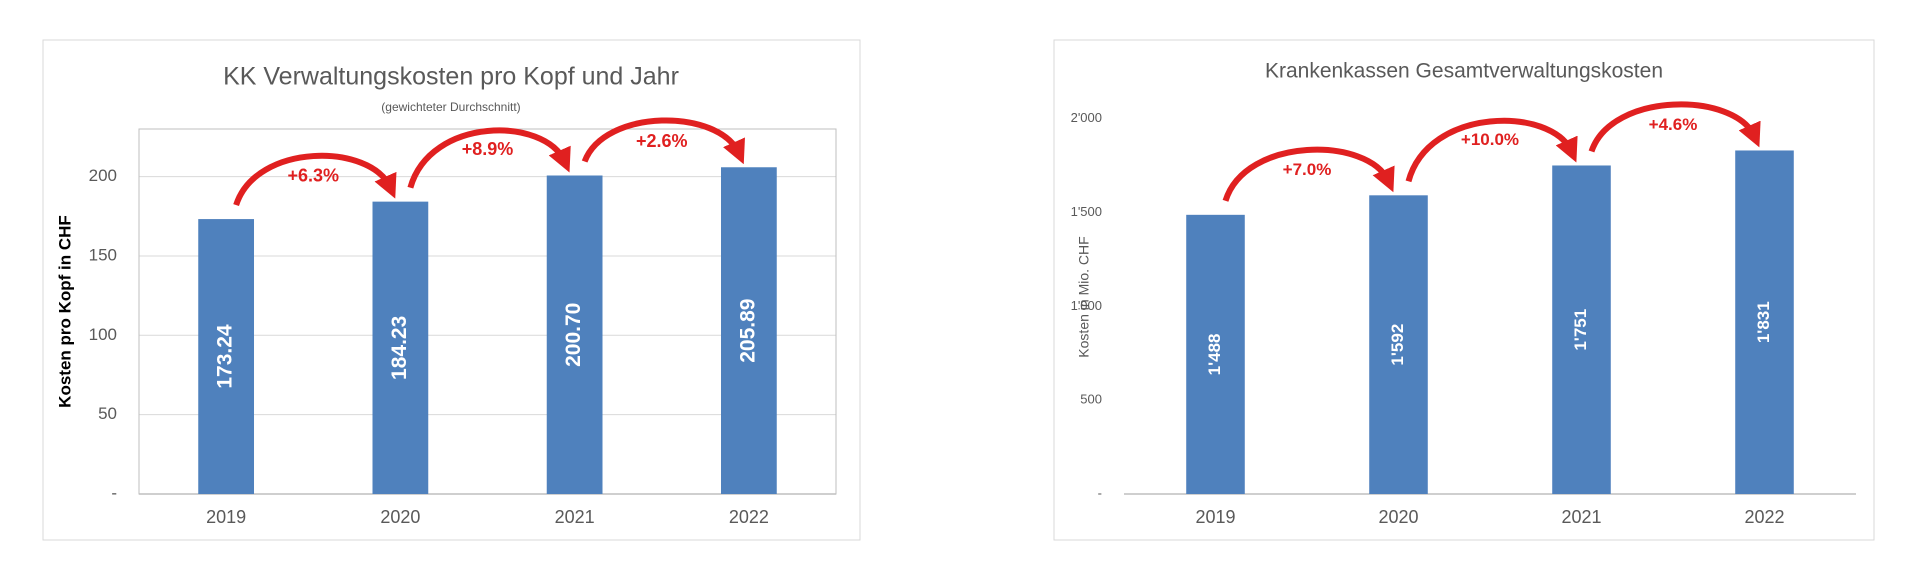 This screenshot has height=582, width=1917. I want to click on growth-annotation: +7.0%, so click(1307, 169).